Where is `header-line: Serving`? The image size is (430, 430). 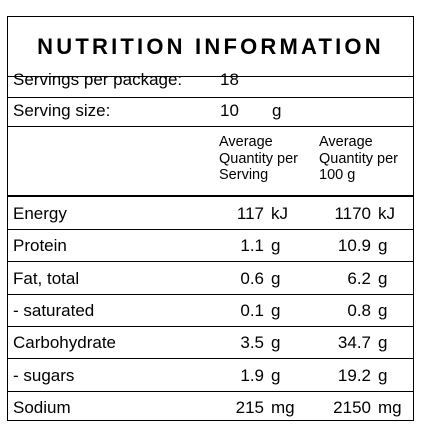 header-line: Serving is located at coordinates (244, 175).